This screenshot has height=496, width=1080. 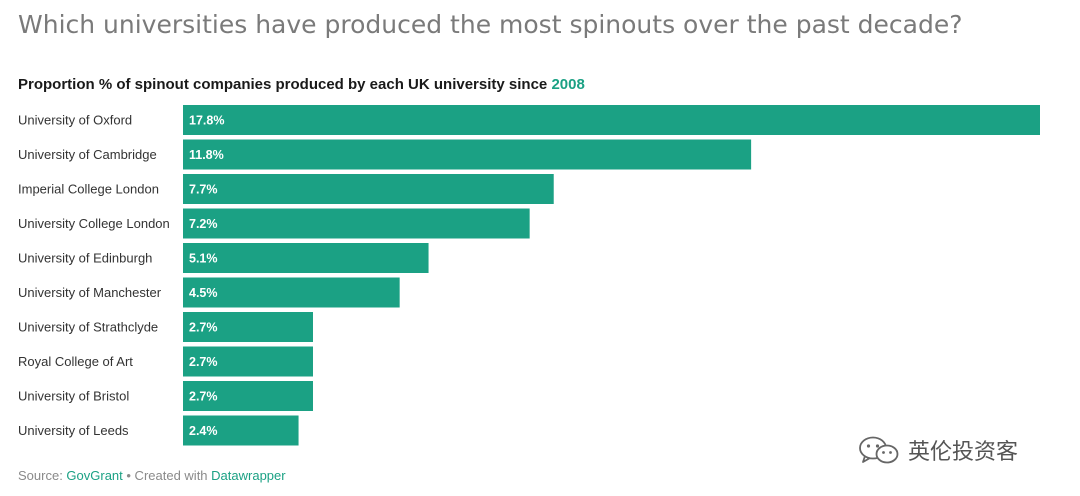 What do you see at coordinates (203, 362) in the screenshot?
I see `value-label-royal-college-of-art: 2.7%` at bounding box center [203, 362].